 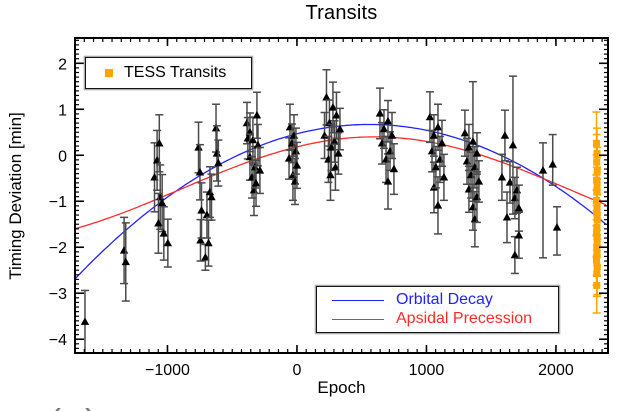 What do you see at coordinates (62, 64) in the screenshot?
I see `y-tick-label: 2` at bounding box center [62, 64].